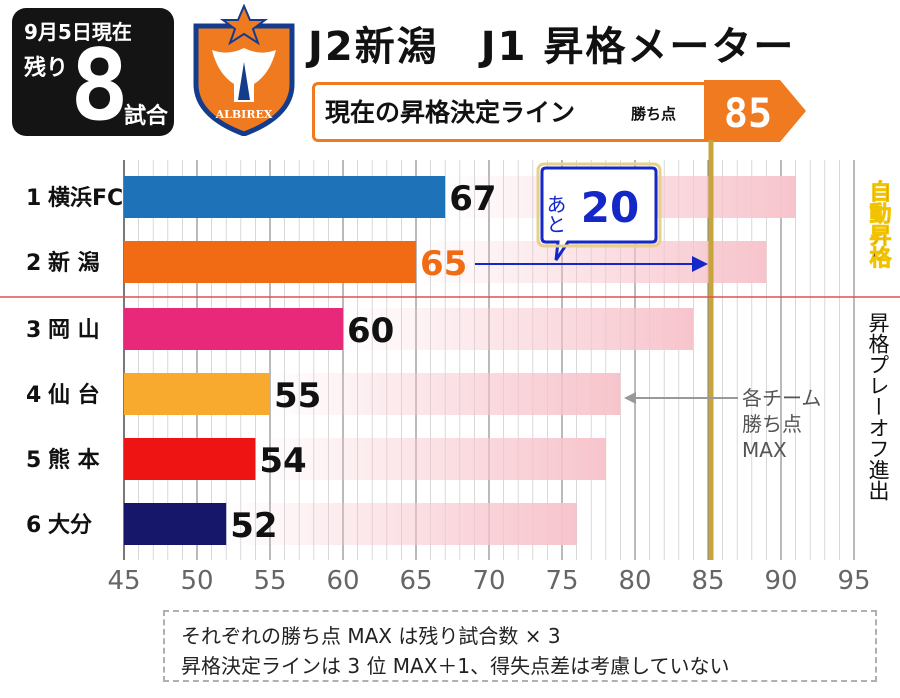  I want to click on rank-label: 6, so click(33, 525).